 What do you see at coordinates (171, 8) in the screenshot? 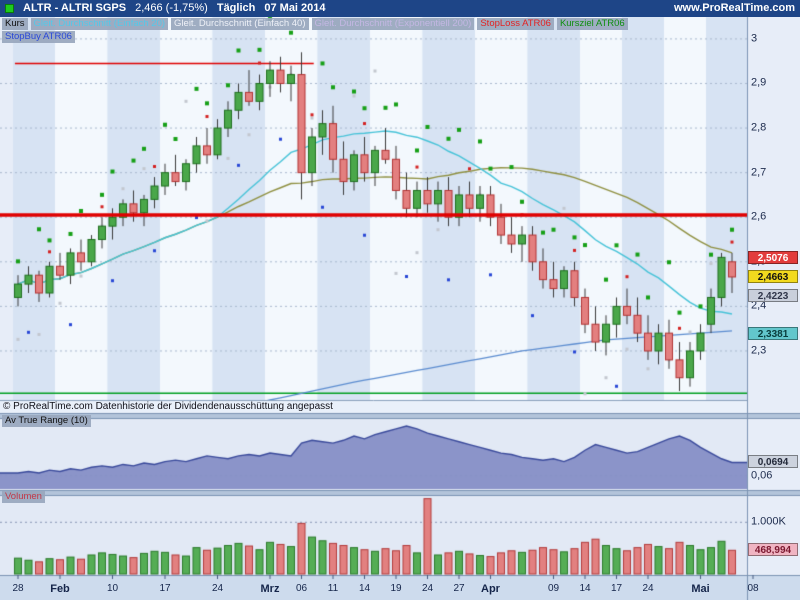
I see `last-price-change: 2,466 (-1,75%)` at bounding box center [171, 8].